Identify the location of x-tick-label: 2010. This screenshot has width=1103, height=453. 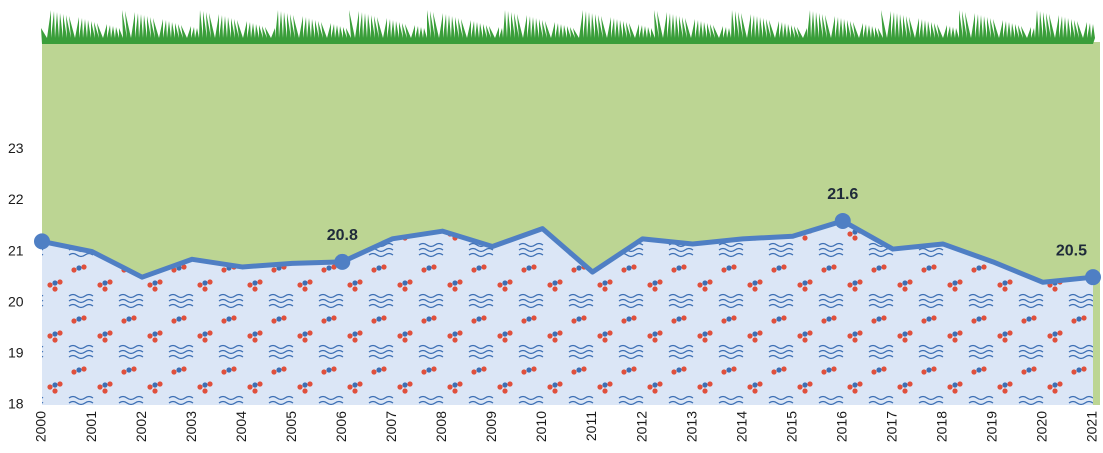
(541, 426).